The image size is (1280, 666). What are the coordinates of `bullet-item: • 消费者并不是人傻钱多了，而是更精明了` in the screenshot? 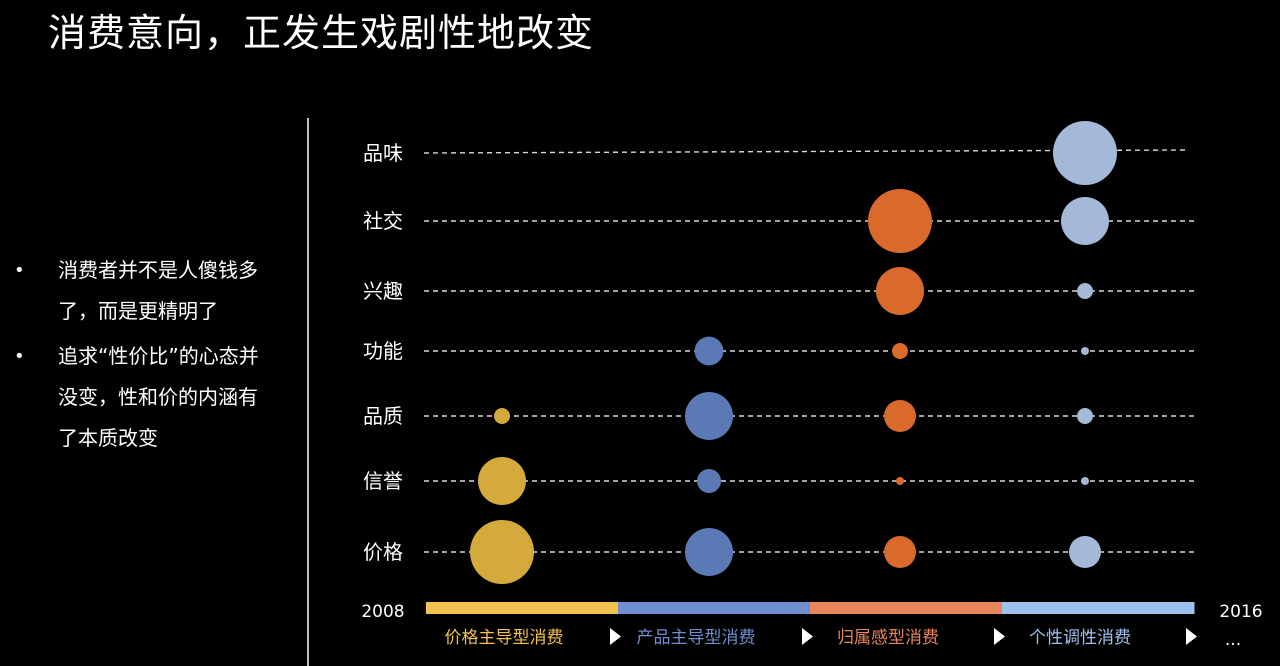 It's located at (149, 291).